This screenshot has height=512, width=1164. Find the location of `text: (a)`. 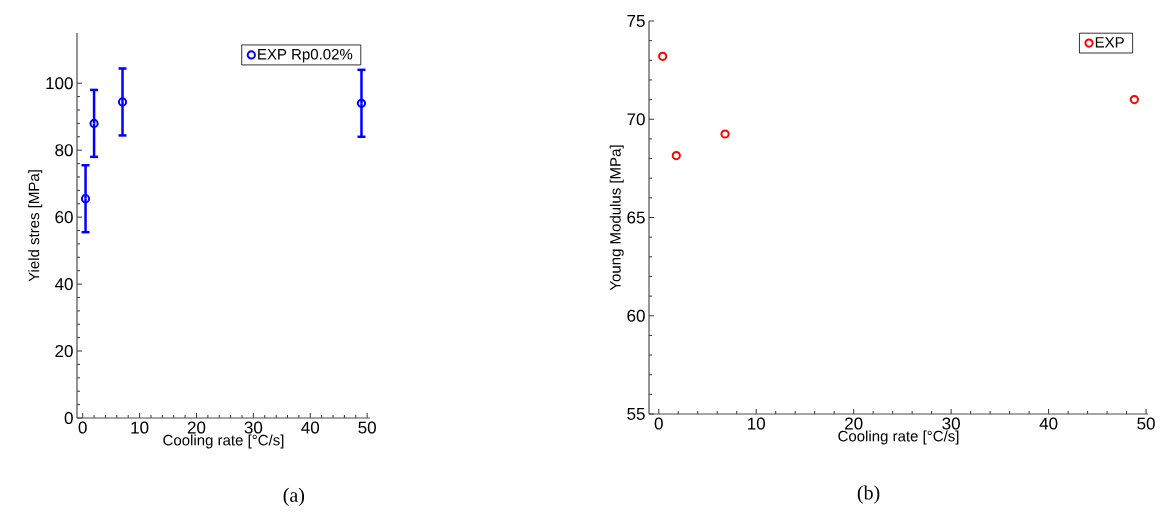

text: (a) is located at coordinates (294, 496).